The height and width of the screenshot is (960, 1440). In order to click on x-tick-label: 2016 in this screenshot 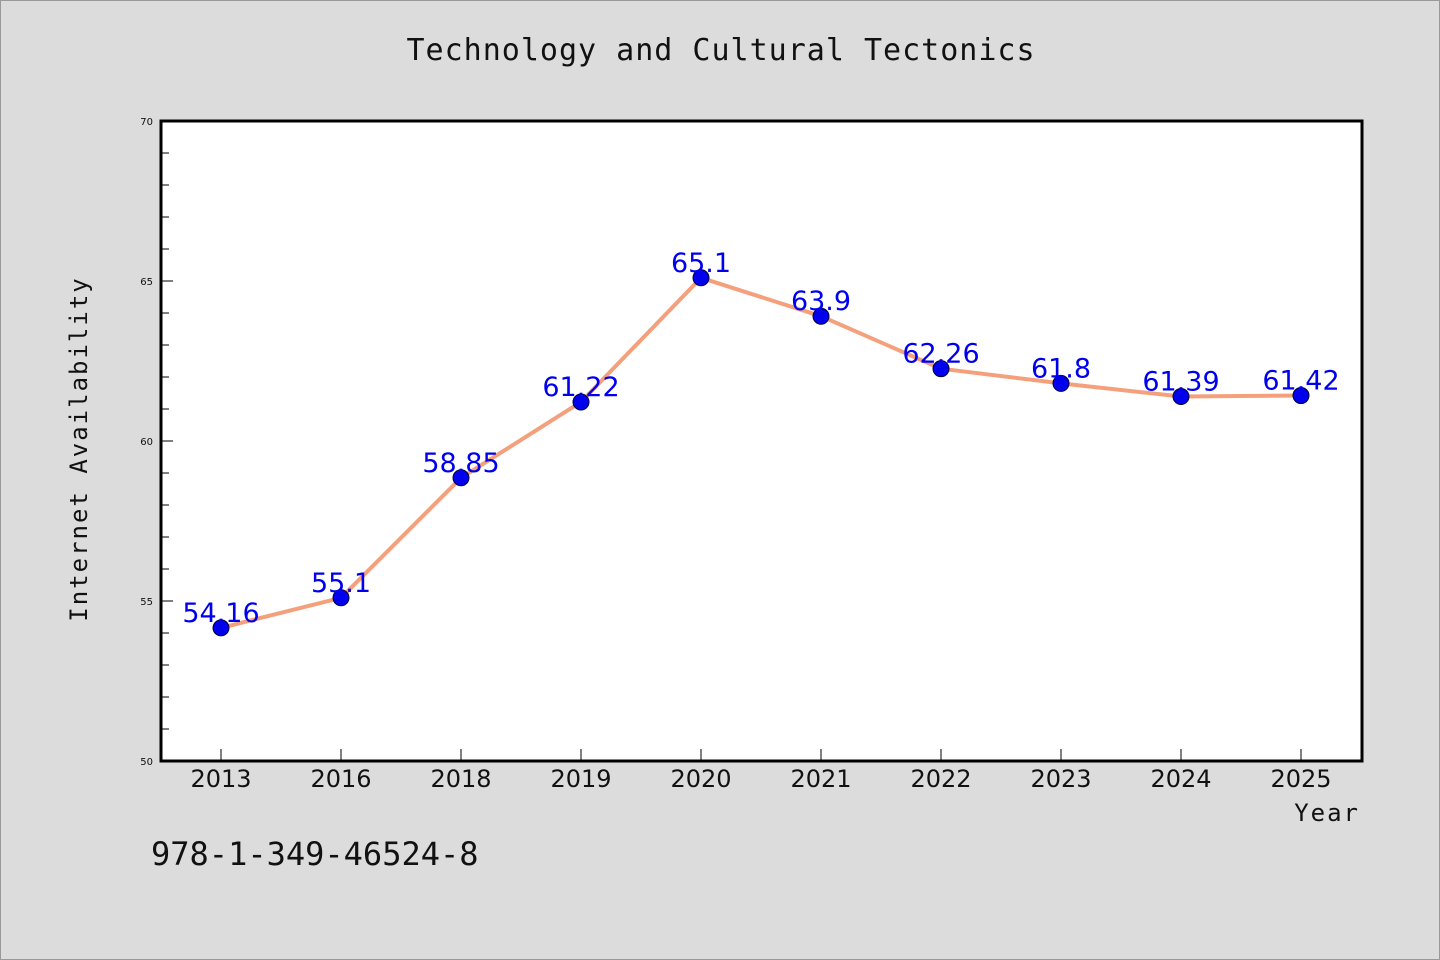, I will do `click(340, 779)`.